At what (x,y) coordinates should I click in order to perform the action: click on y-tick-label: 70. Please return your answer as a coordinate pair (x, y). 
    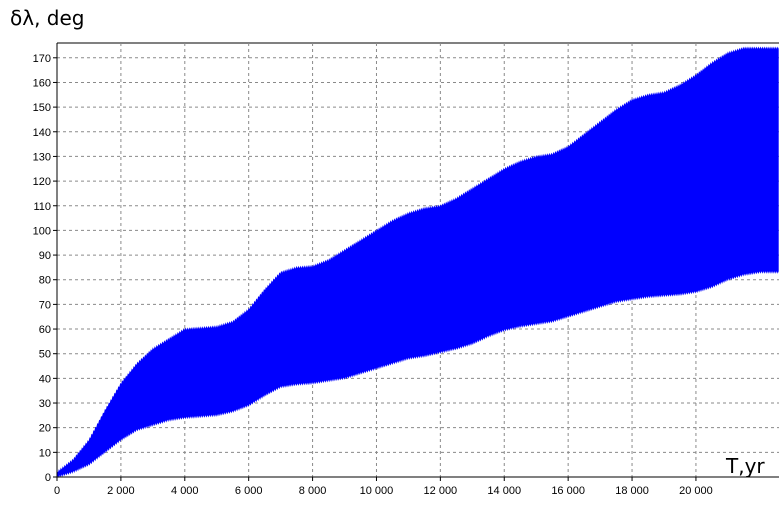
    Looking at the image, I should click on (45, 305).